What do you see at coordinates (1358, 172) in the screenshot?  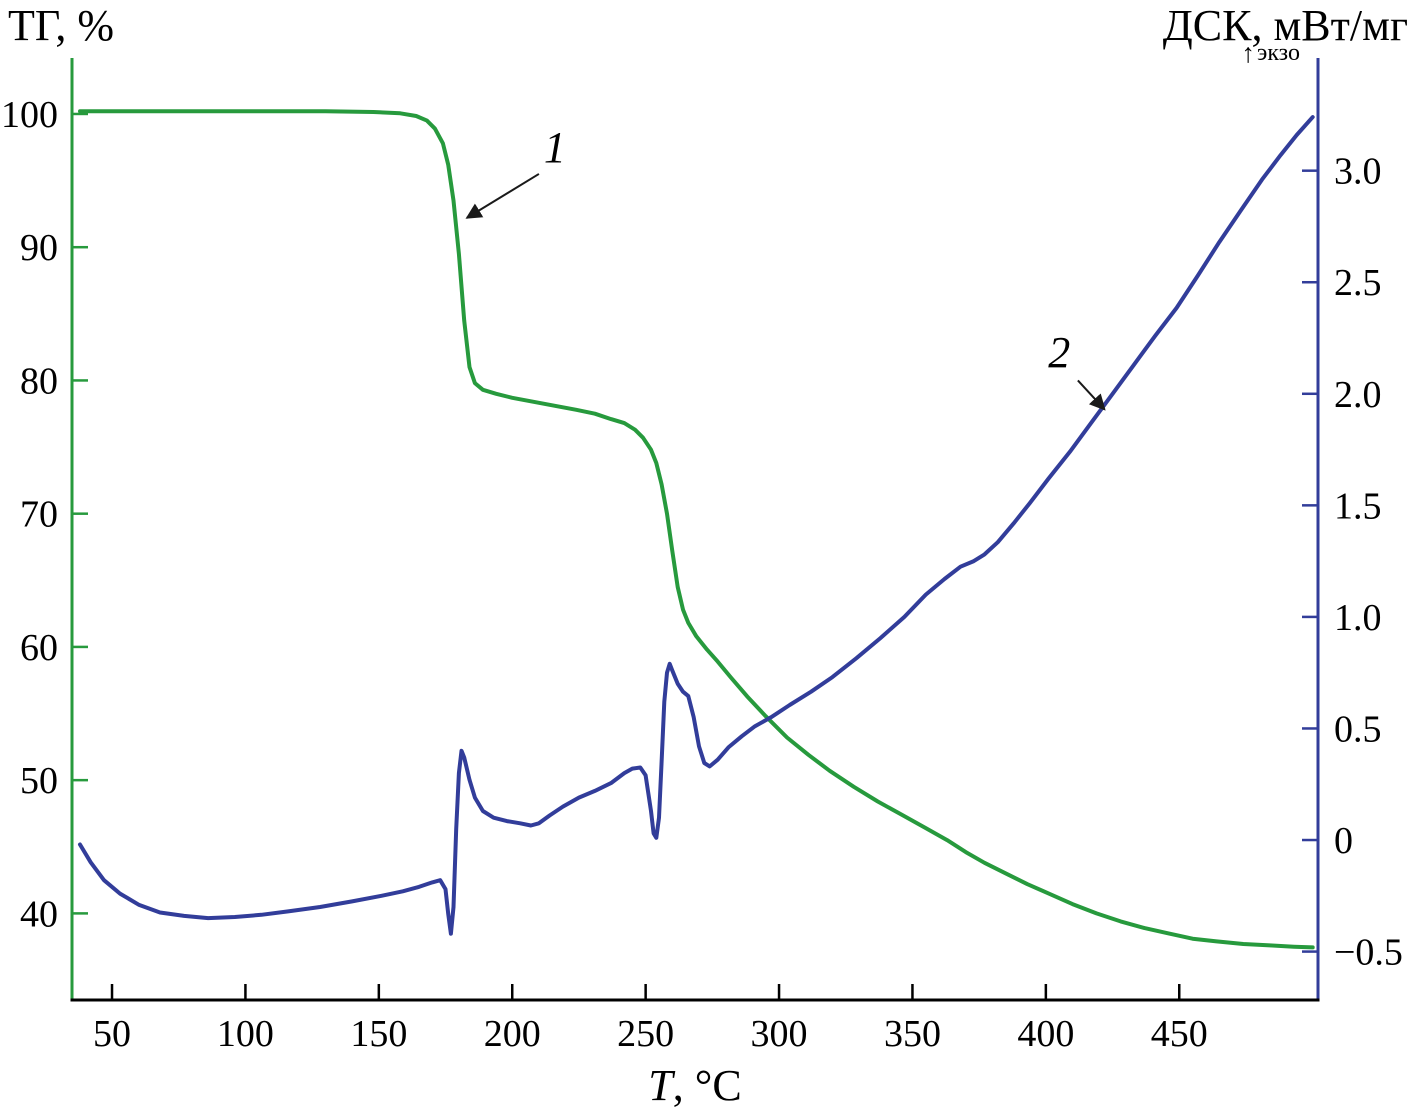 I see `right-tick-label: 3.0` at bounding box center [1358, 172].